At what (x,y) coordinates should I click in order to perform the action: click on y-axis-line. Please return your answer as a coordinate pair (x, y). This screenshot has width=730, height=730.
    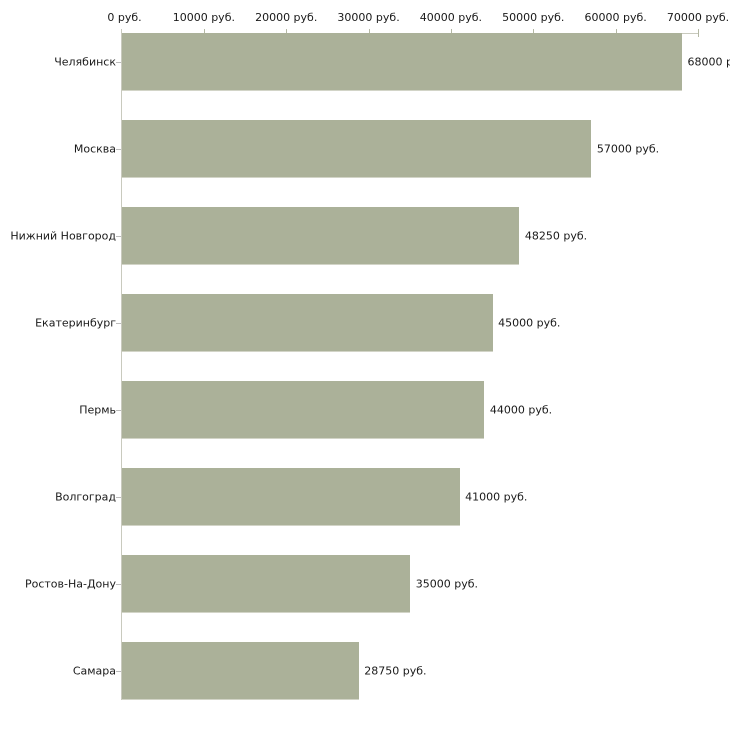
    Looking at the image, I should click on (121, 364).